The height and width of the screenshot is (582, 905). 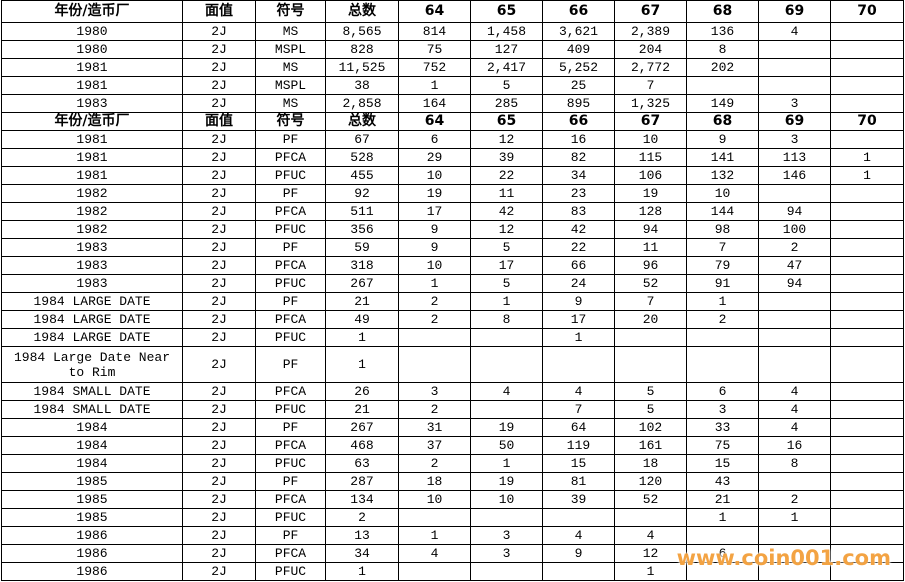 I want to click on data-row: 1982 2J PF 92 19 11 23 19 10, so click(x=452, y=193).